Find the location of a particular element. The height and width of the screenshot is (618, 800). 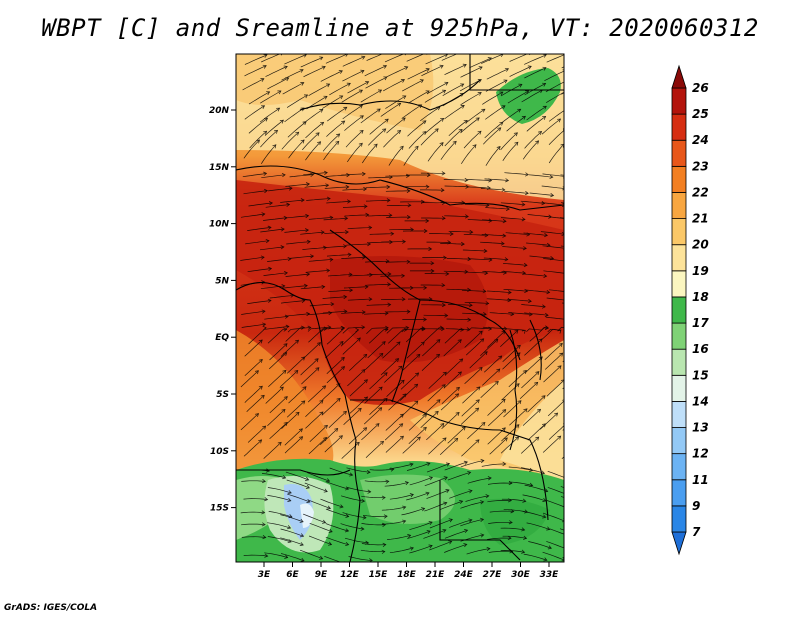

colorbar-swatch is located at coordinates (679, 127).